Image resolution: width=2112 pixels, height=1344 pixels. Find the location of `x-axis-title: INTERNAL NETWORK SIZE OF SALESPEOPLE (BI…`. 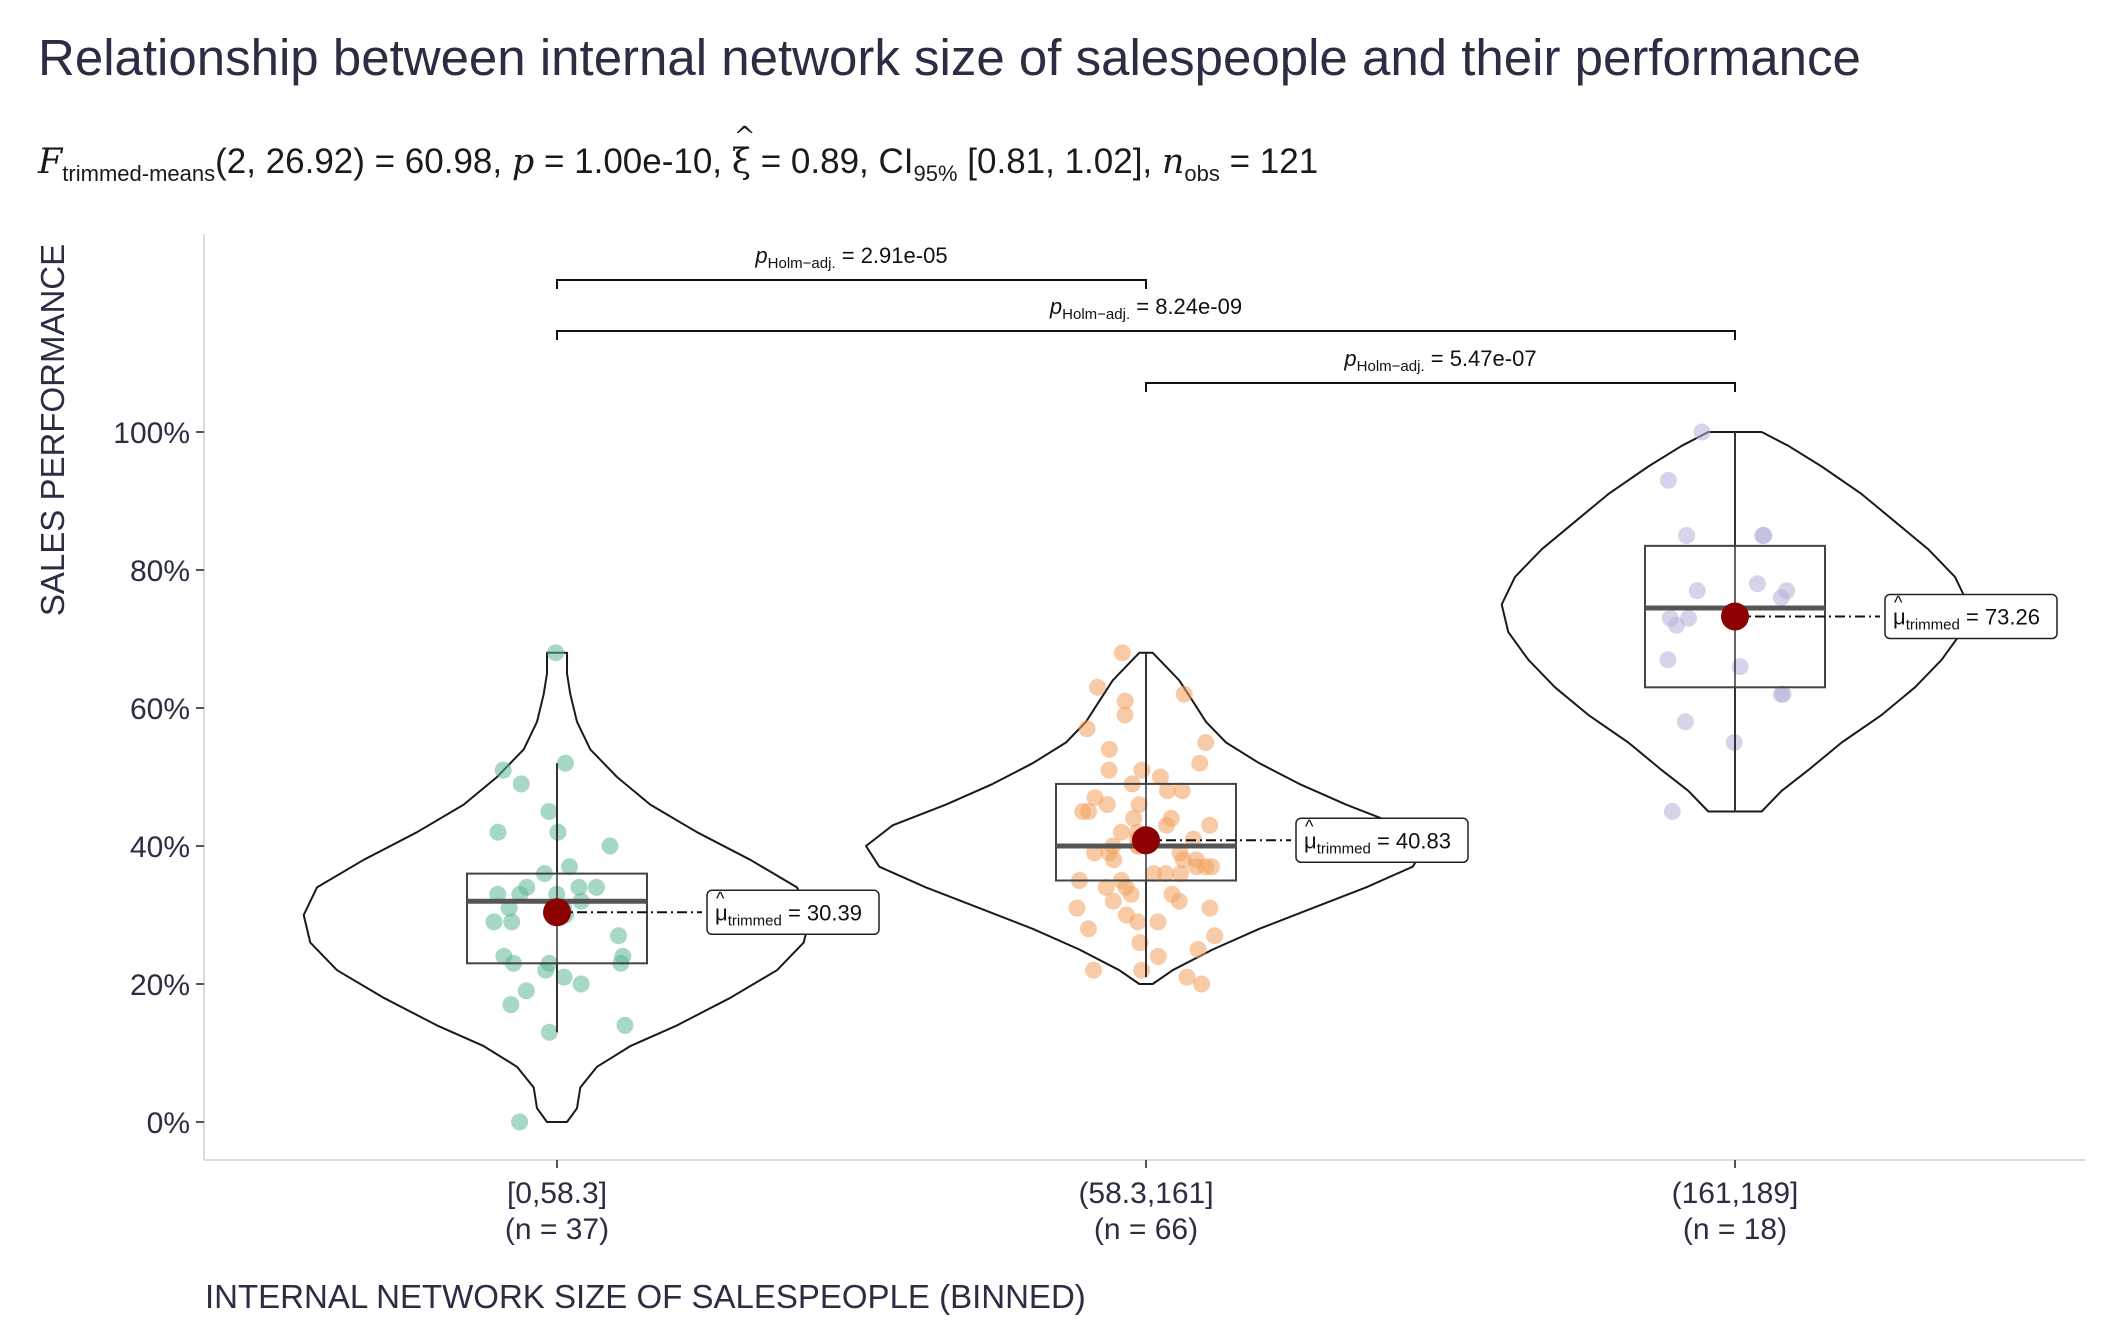

x-axis-title: INTERNAL NETWORK SIZE OF SALESPEOPLE (BI… is located at coordinates (645, 1296).